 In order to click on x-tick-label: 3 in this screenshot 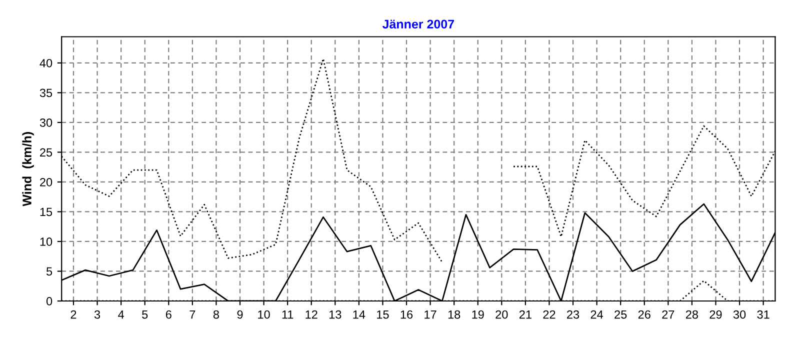, I will do `click(97, 314)`.